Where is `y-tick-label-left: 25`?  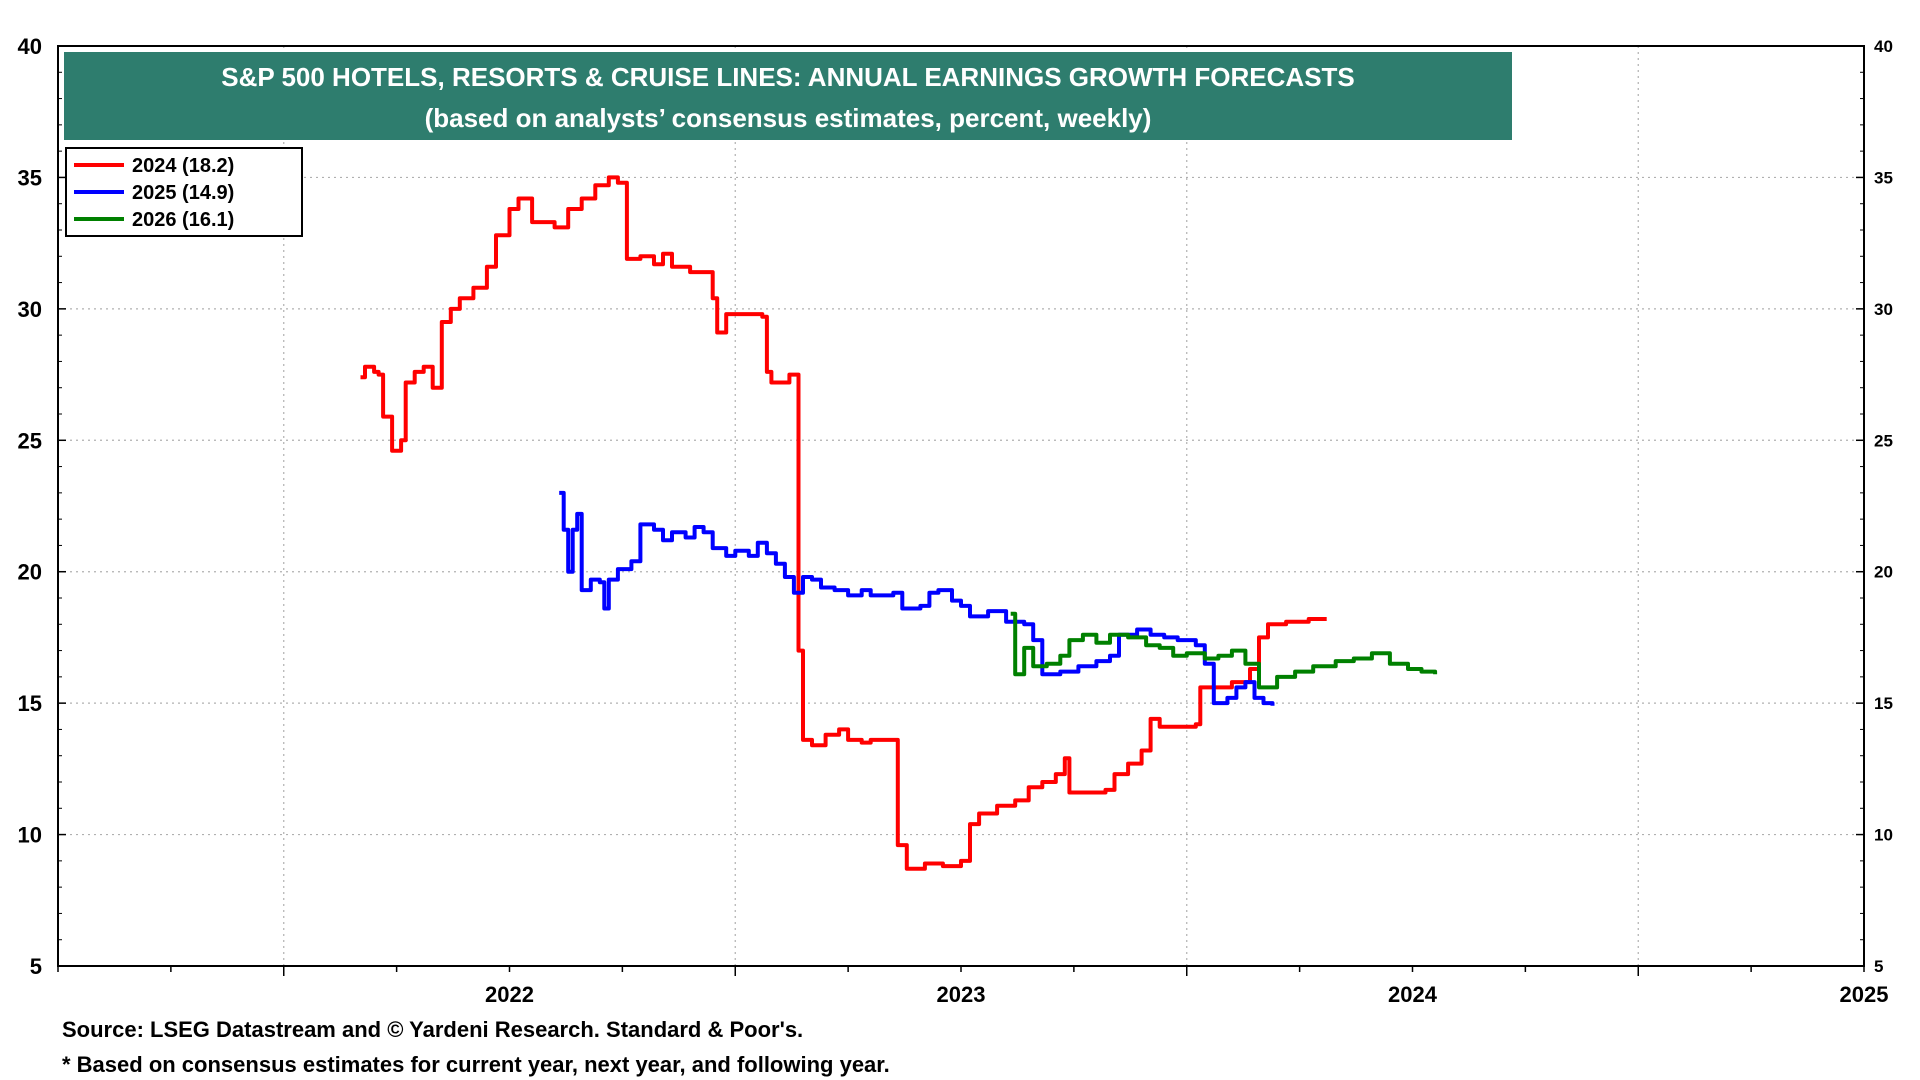 y-tick-label-left: 25 is located at coordinates (30, 440).